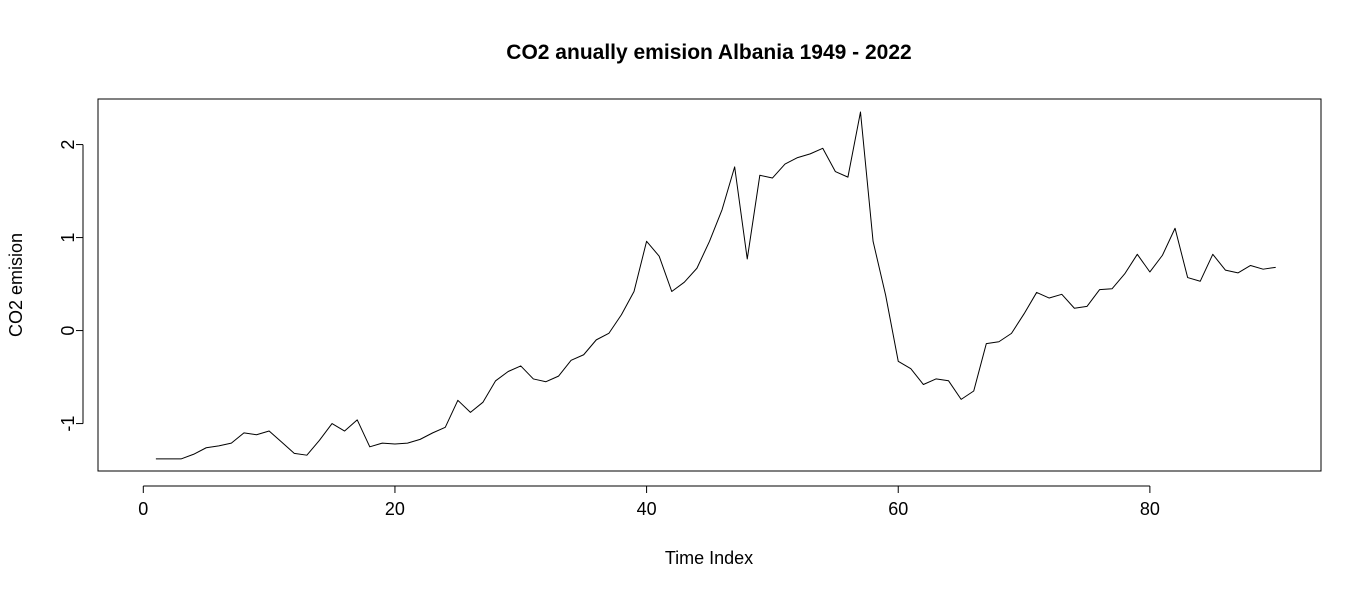  Describe the element at coordinates (68, 238) in the screenshot. I see `y-tick-label: 1` at that location.